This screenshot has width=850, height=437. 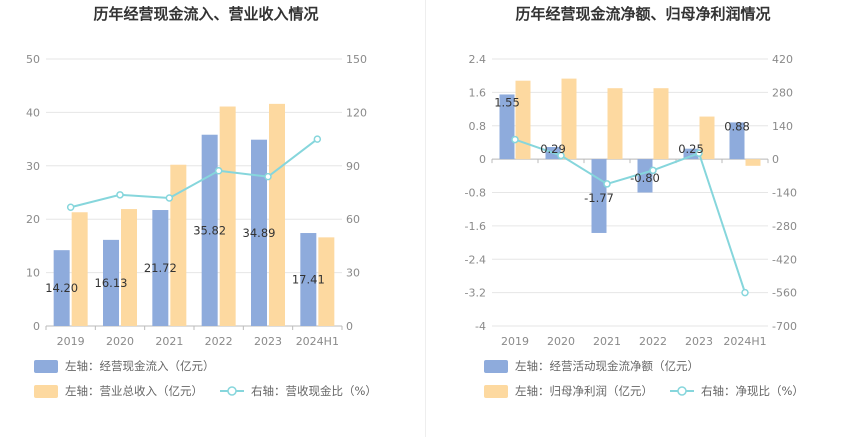 I want to click on right-axis-tick-label: 120, so click(x=356, y=112).